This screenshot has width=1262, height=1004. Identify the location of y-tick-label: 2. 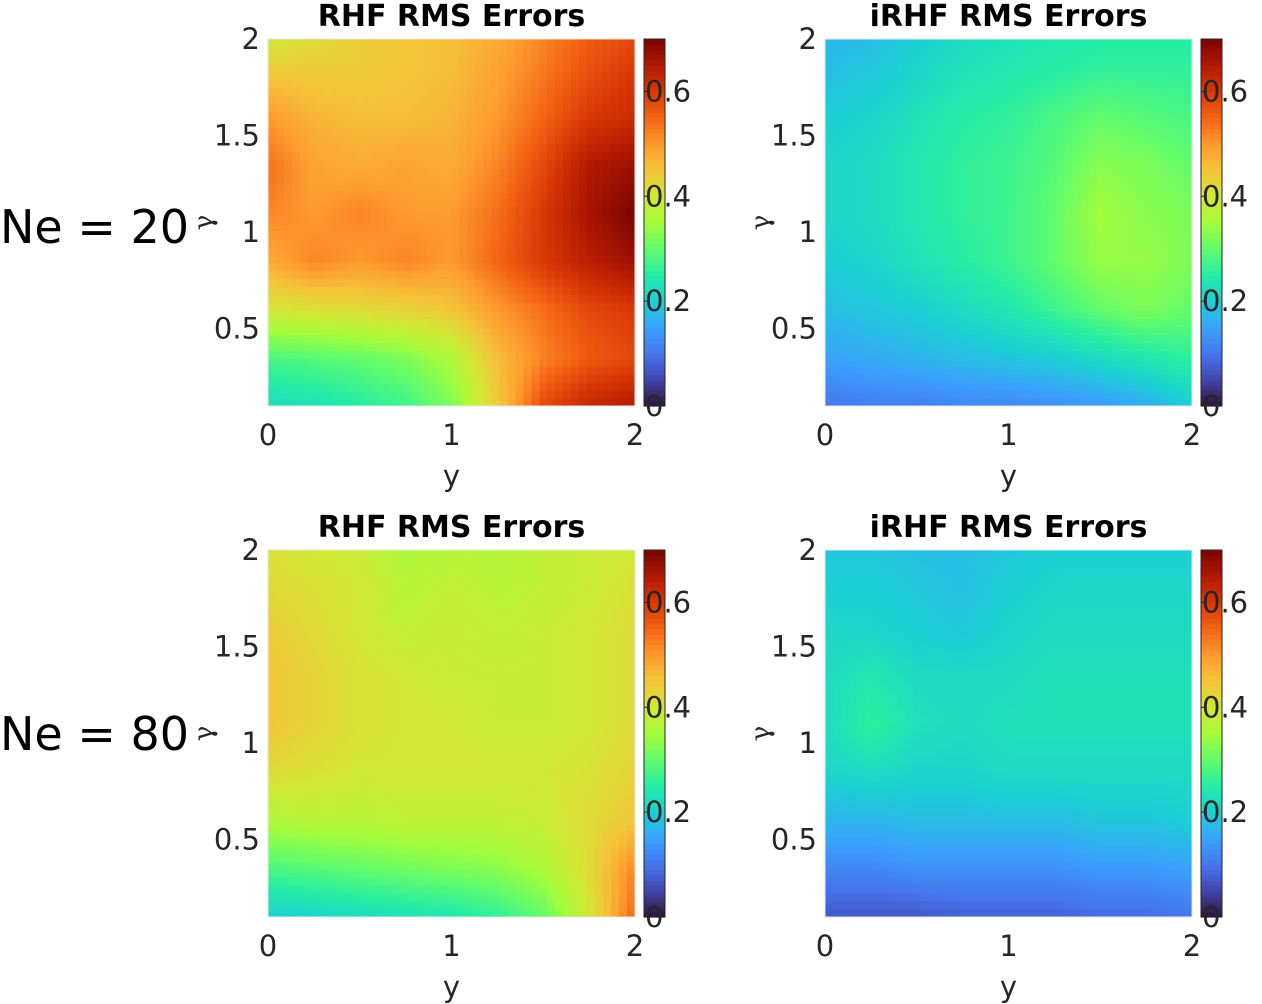
(251, 39).